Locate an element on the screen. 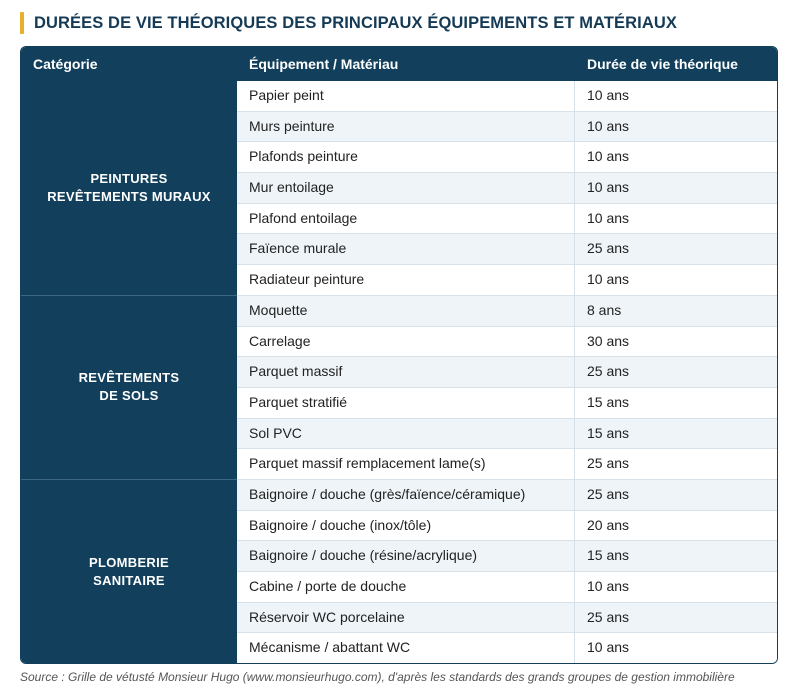 The image size is (800, 695). table-row: Sol PVC 15 ans is located at coordinates (507, 434).